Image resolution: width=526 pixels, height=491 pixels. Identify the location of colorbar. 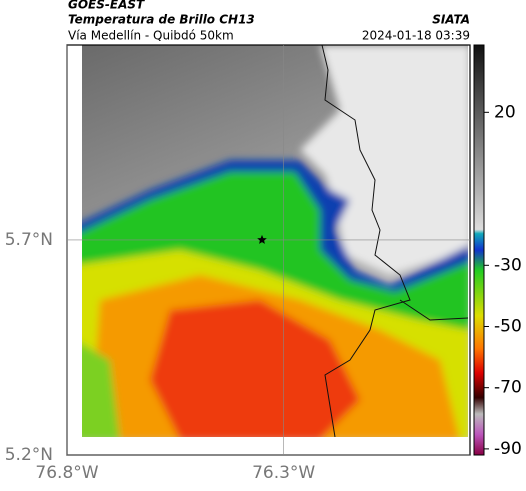
(479, 250).